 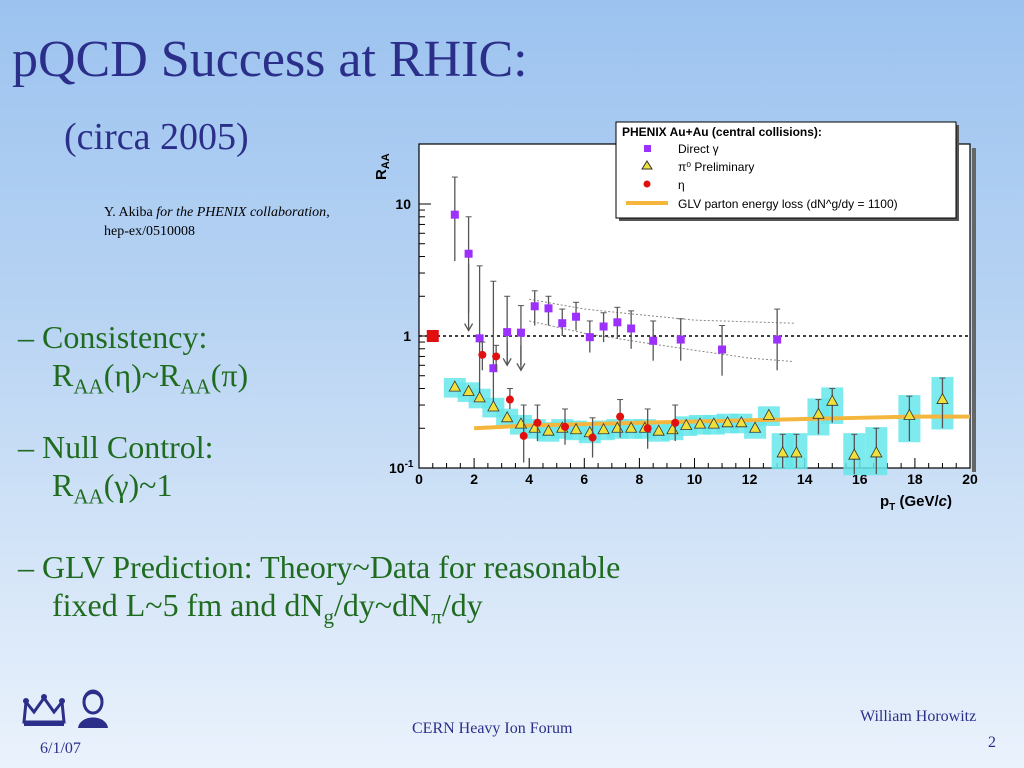 What do you see at coordinates (409, 464) in the screenshot?
I see `y-tick-exp: -1` at bounding box center [409, 464].